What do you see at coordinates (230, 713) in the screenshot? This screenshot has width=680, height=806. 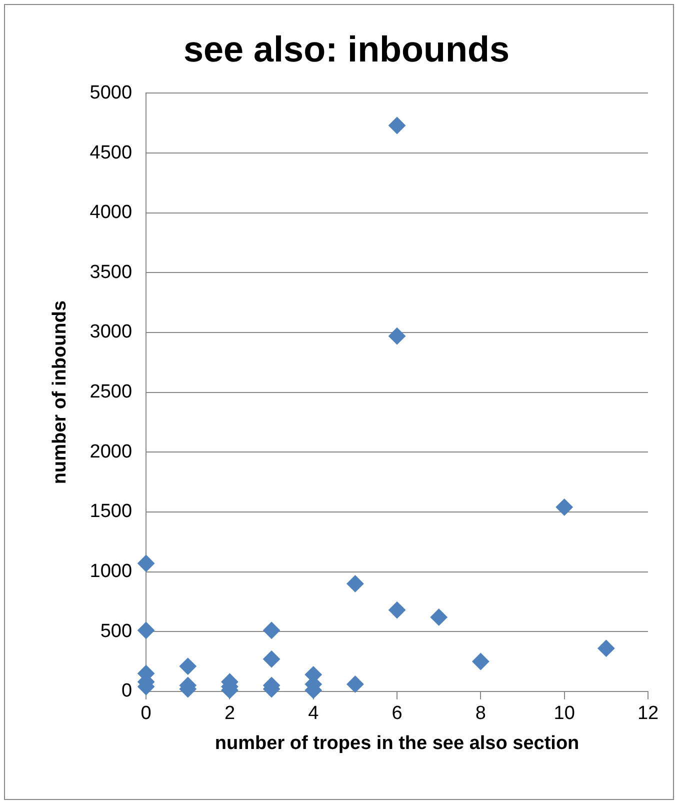 I see `x-tick-label: 2` at bounding box center [230, 713].